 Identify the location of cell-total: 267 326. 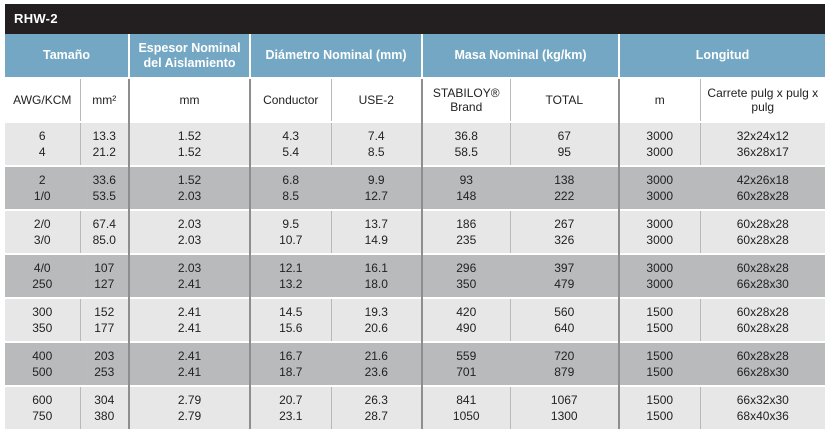
(564, 231).